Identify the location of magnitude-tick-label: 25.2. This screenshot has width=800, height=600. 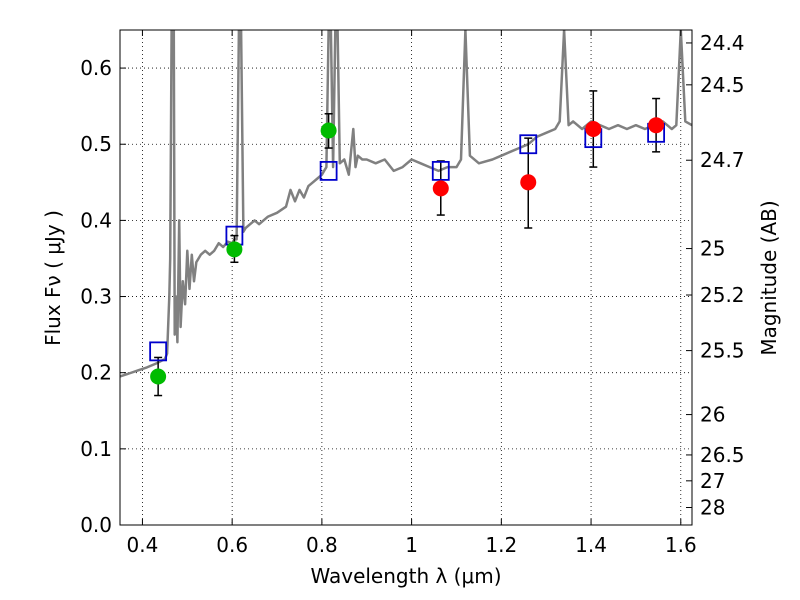
(722, 295).